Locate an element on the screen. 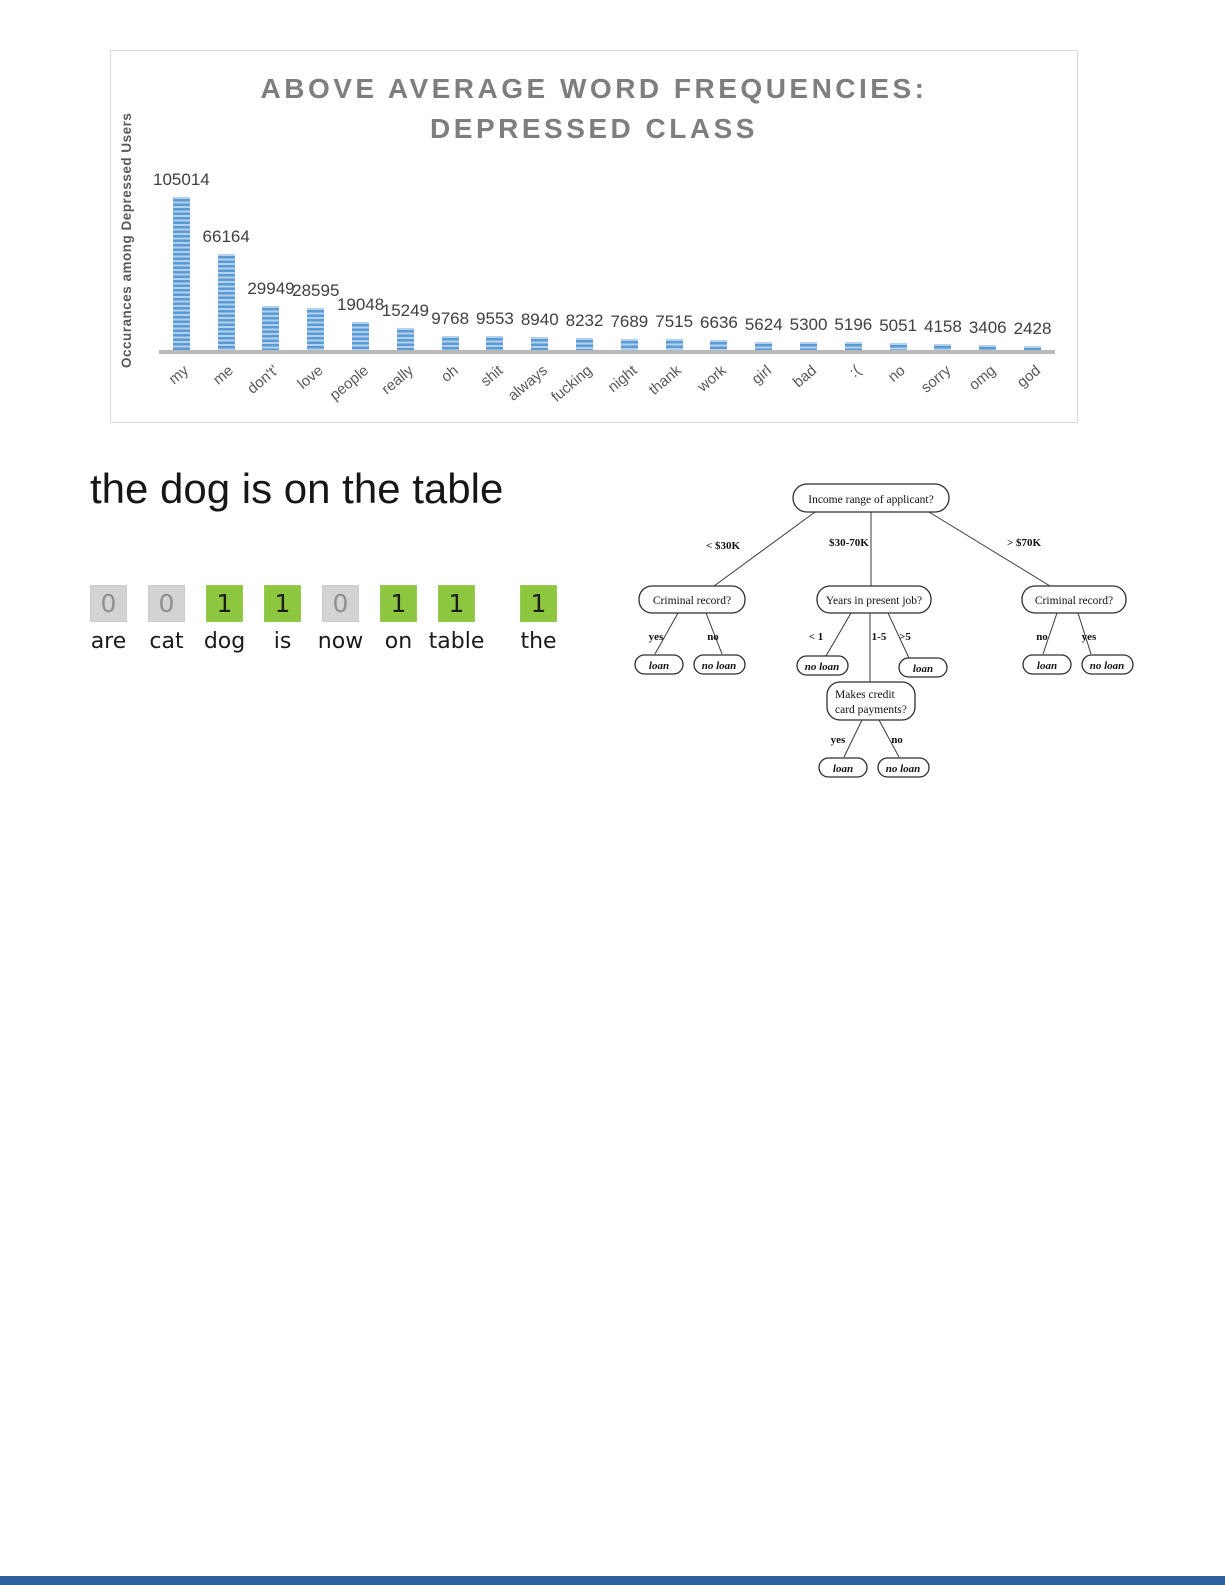  bar-x-label: fucking is located at coordinates (572, 384).